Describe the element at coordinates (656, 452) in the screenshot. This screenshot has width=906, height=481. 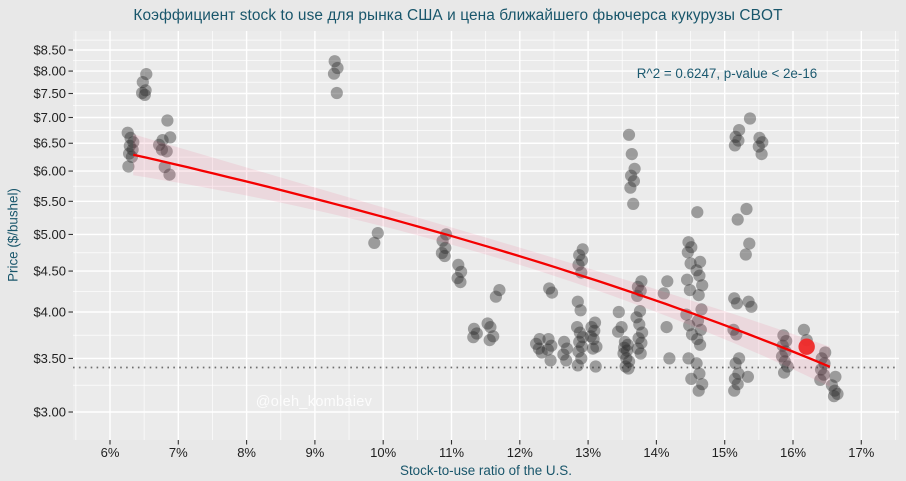
I see `x-tick-label: 14%` at that location.